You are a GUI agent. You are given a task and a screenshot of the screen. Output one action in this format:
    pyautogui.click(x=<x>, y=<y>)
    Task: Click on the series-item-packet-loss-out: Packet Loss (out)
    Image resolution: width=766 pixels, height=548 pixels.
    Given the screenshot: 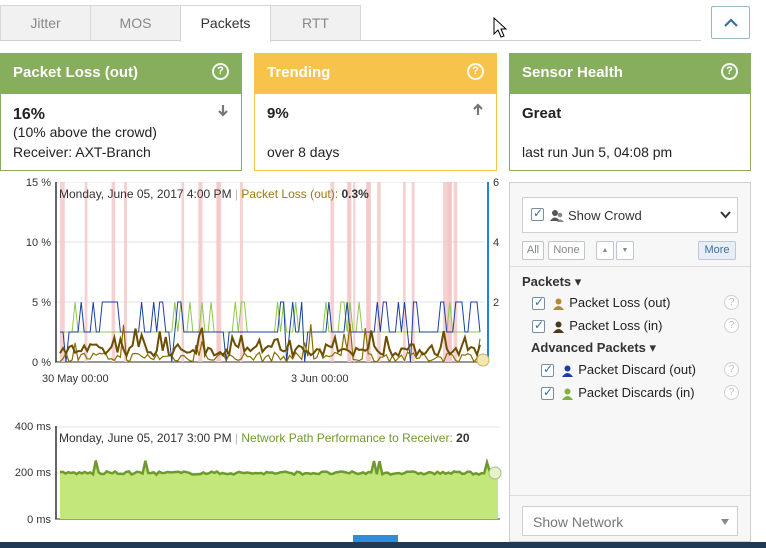 What is the action you would take?
    pyautogui.click(x=601, y=303)
    